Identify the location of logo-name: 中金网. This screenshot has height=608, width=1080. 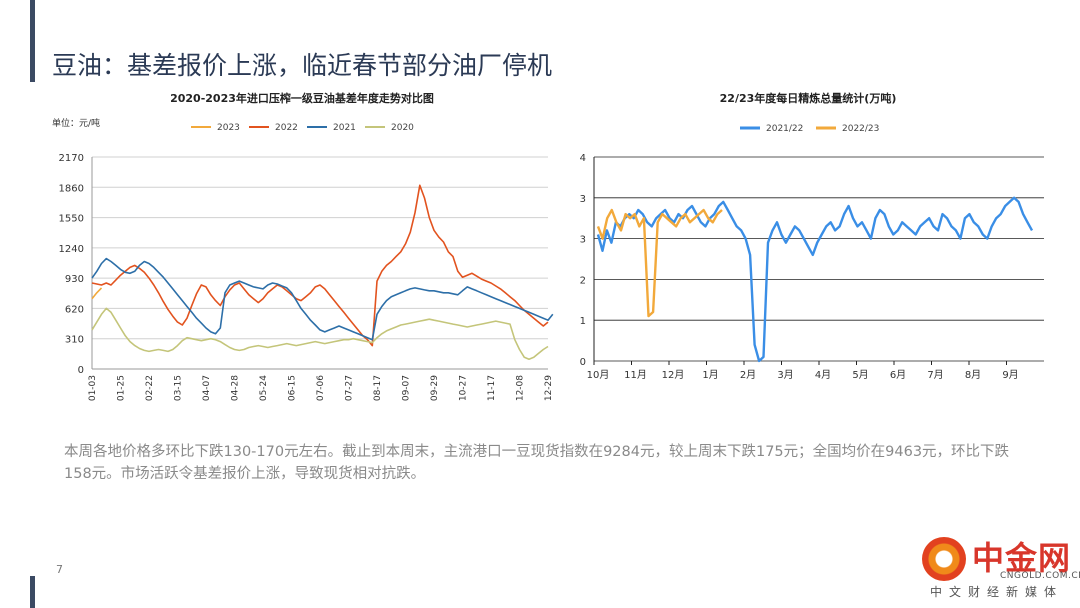
(1022, 558).